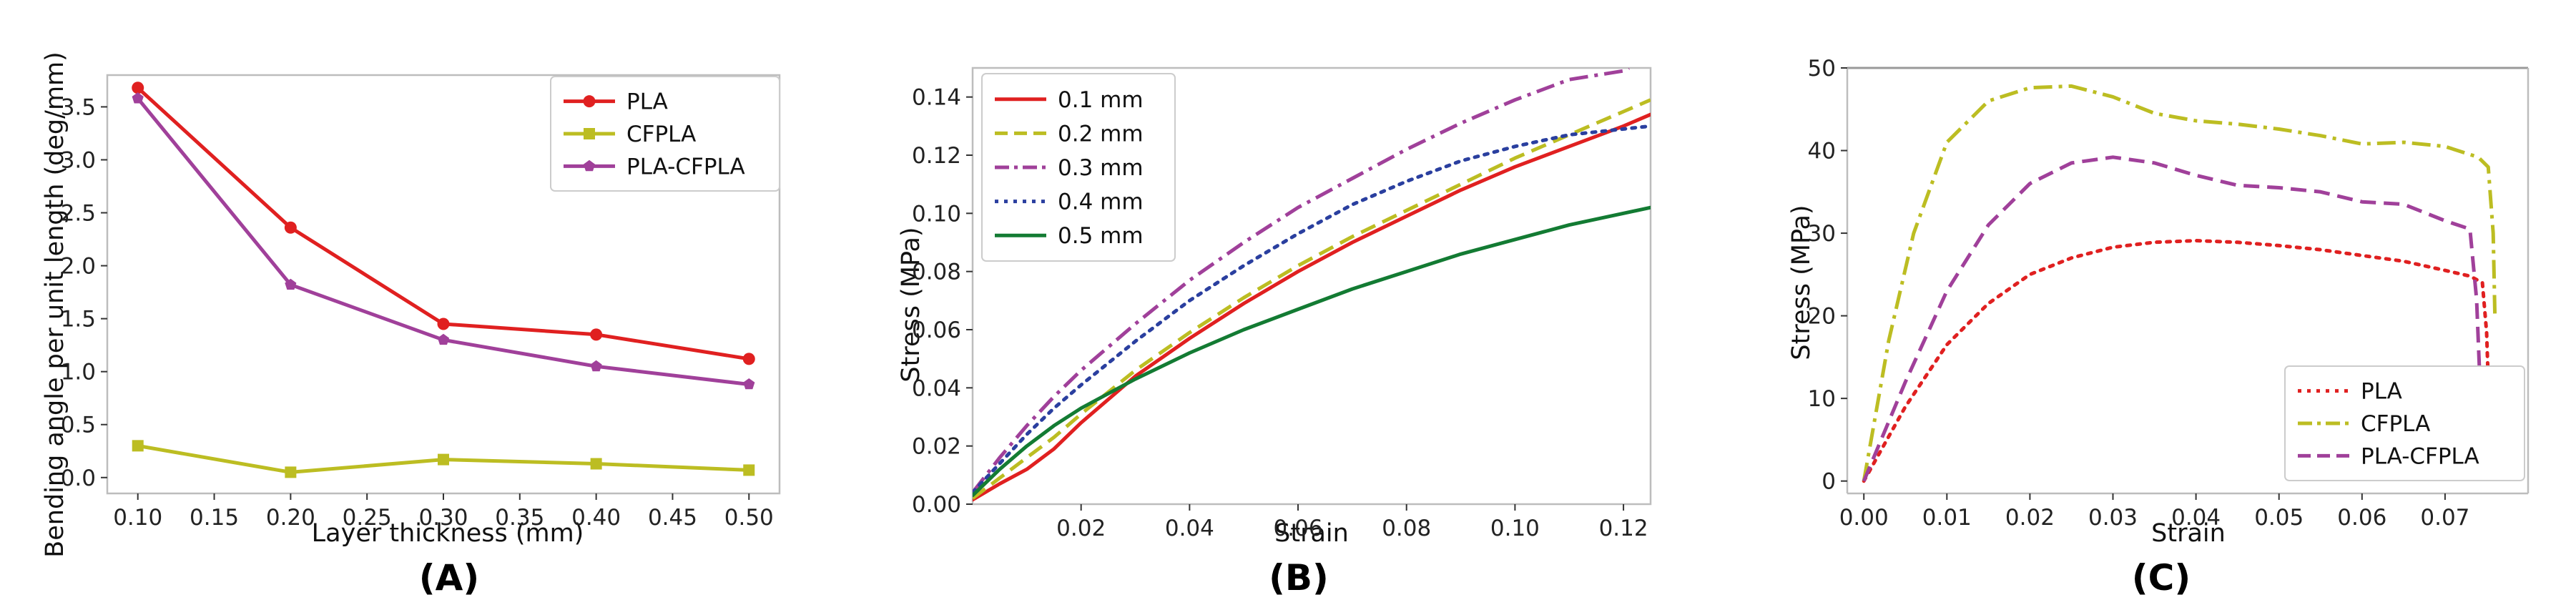  I want to click on y-tick-label: 50, so click(1822, 69).